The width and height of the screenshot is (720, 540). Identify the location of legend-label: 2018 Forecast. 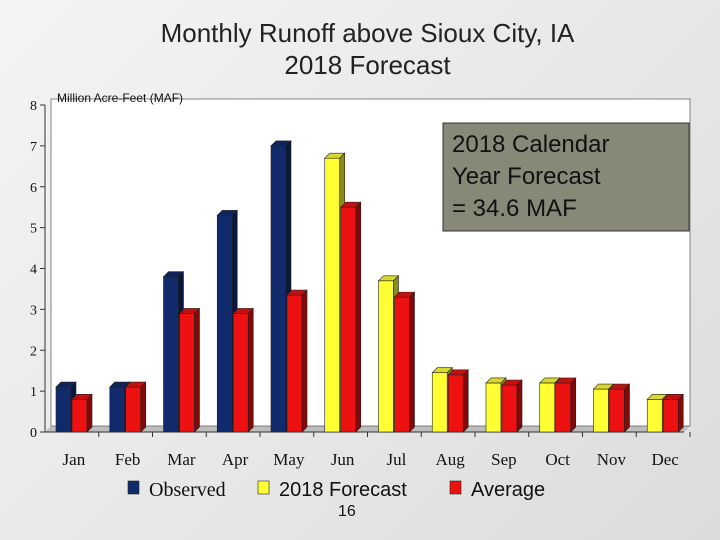
(343, 490).